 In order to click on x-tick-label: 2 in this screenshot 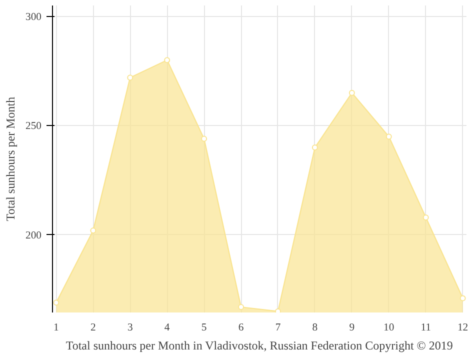, I will do `click(93, 328)`.